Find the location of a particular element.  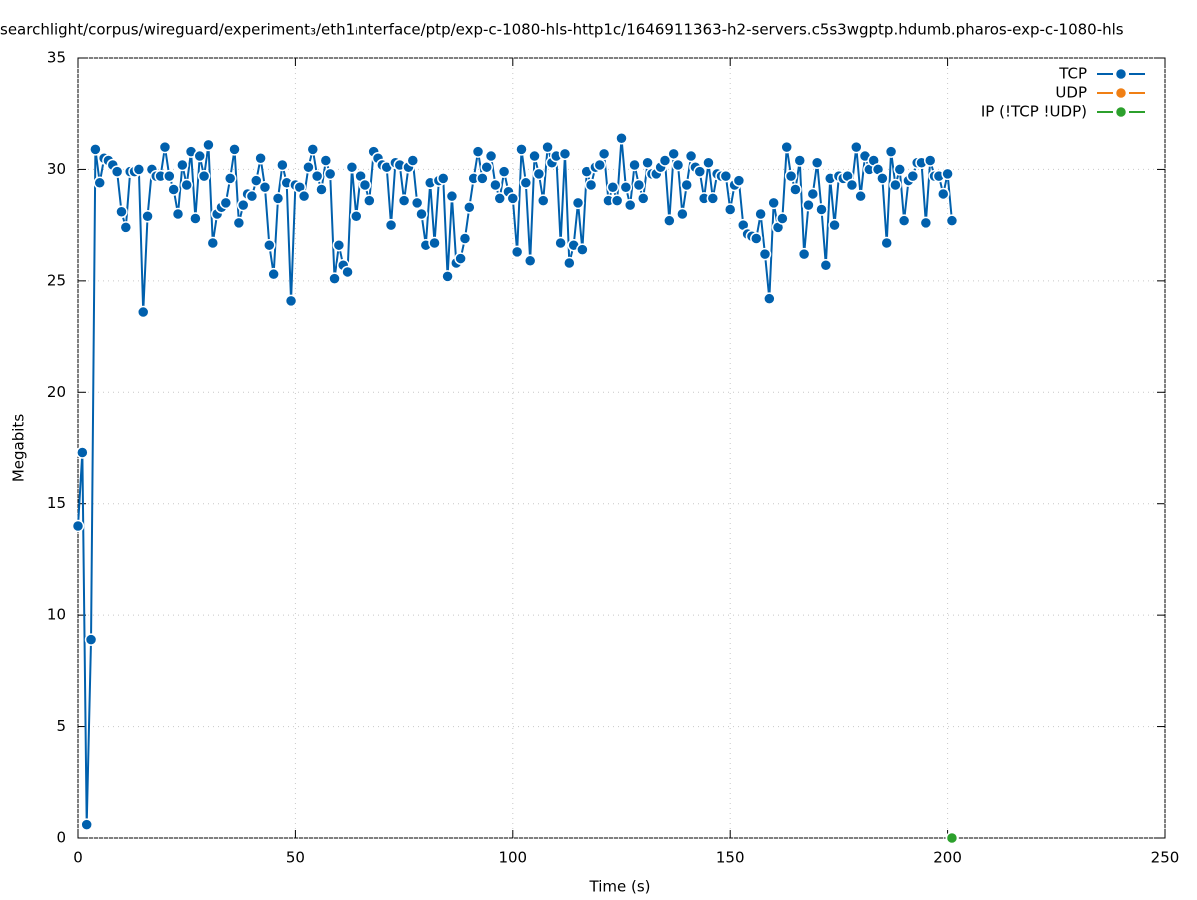

y-tick-label: 10 is located at coordinates (56, 615).